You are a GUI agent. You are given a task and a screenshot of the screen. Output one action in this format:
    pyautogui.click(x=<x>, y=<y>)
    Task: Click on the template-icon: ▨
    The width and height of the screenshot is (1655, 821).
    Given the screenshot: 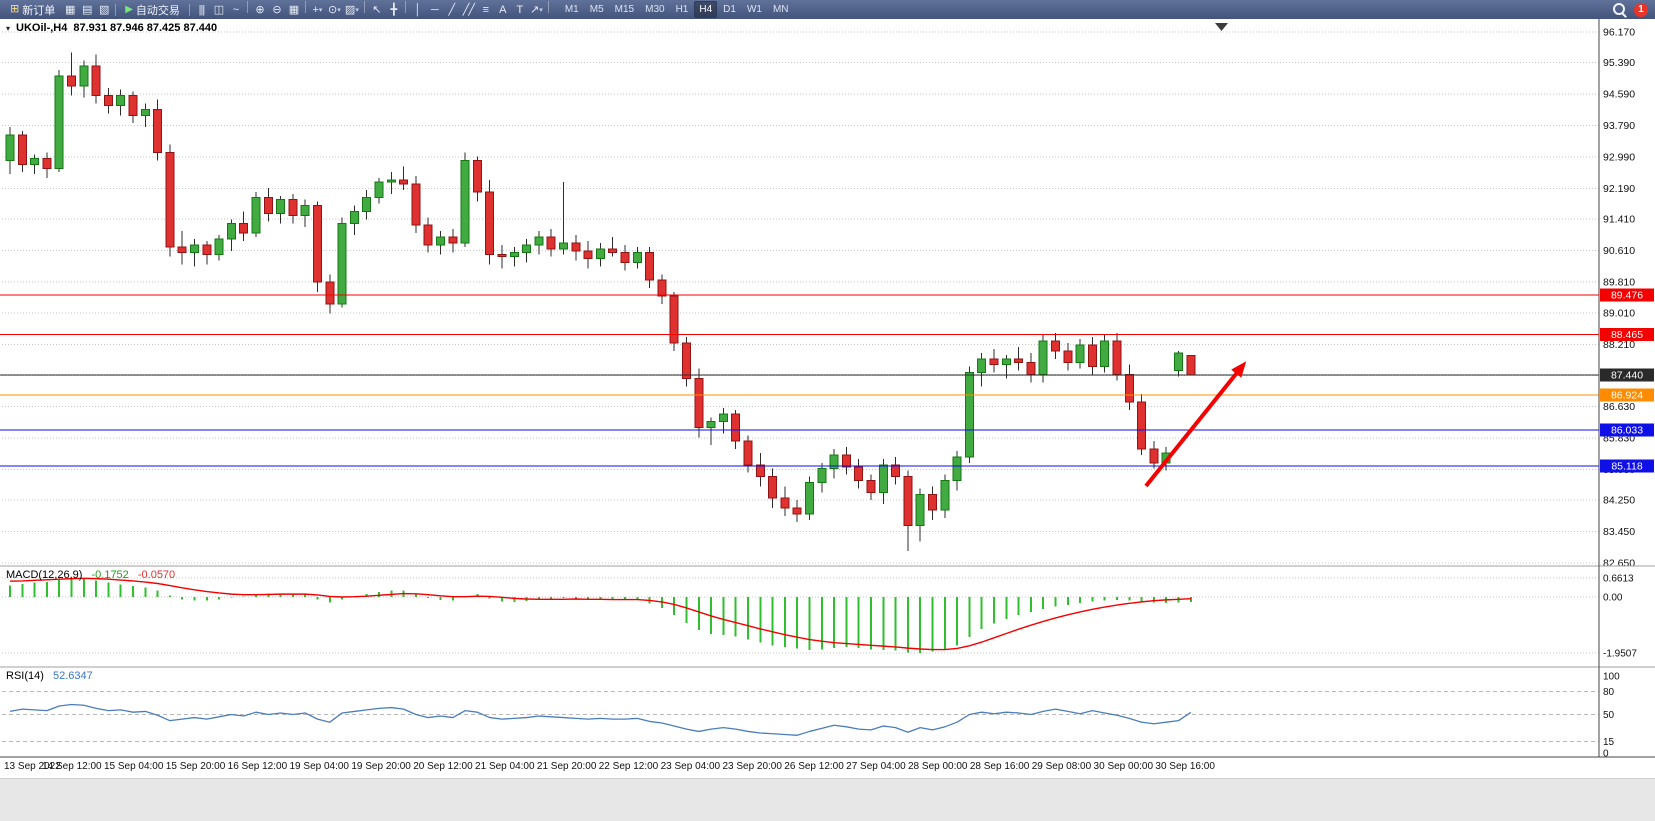 What is the action you would take?
    pyautogui.click(x=349, y=9)
    